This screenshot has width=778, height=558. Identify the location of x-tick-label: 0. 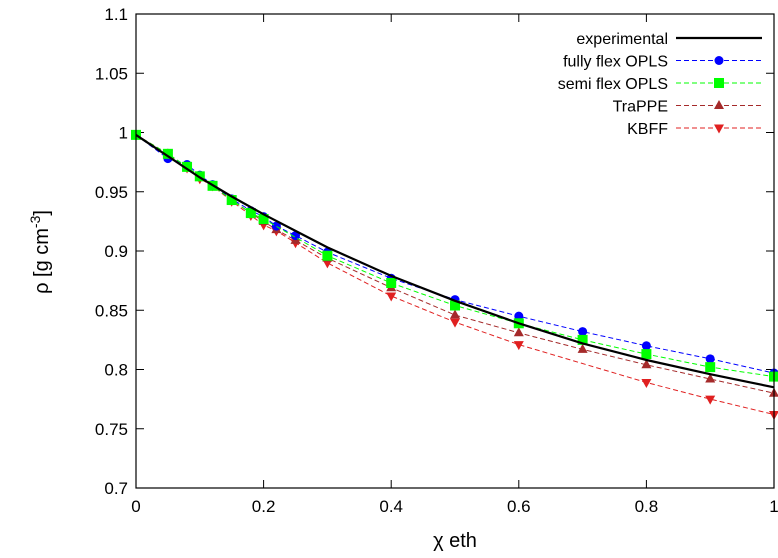
(135, 506).